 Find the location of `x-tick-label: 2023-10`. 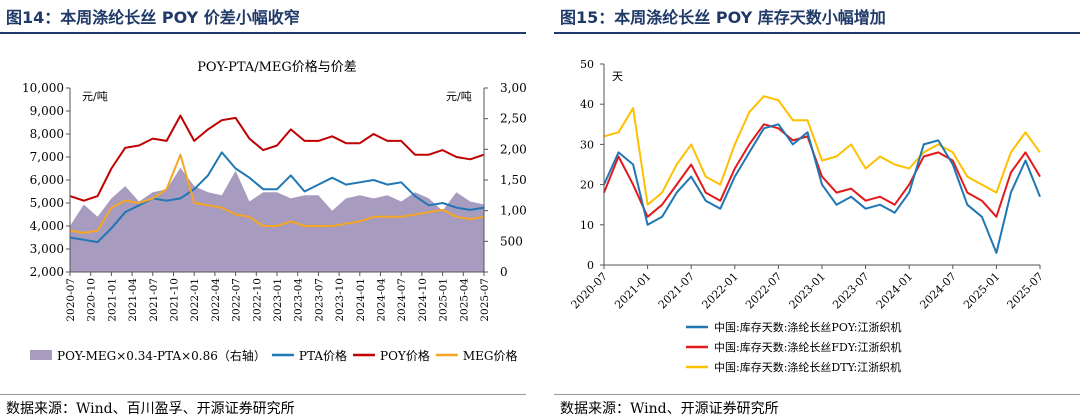

x-tick-label: 2023-10 is located at coordinates (340, 300).